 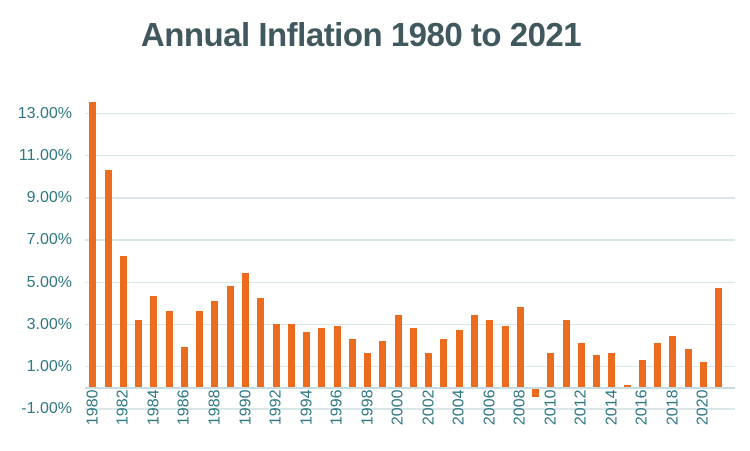 What do you see at coordinates (703, 407) in the screenshot?
I see `x-tick-label: 2020` at bounding box center [703, 407].